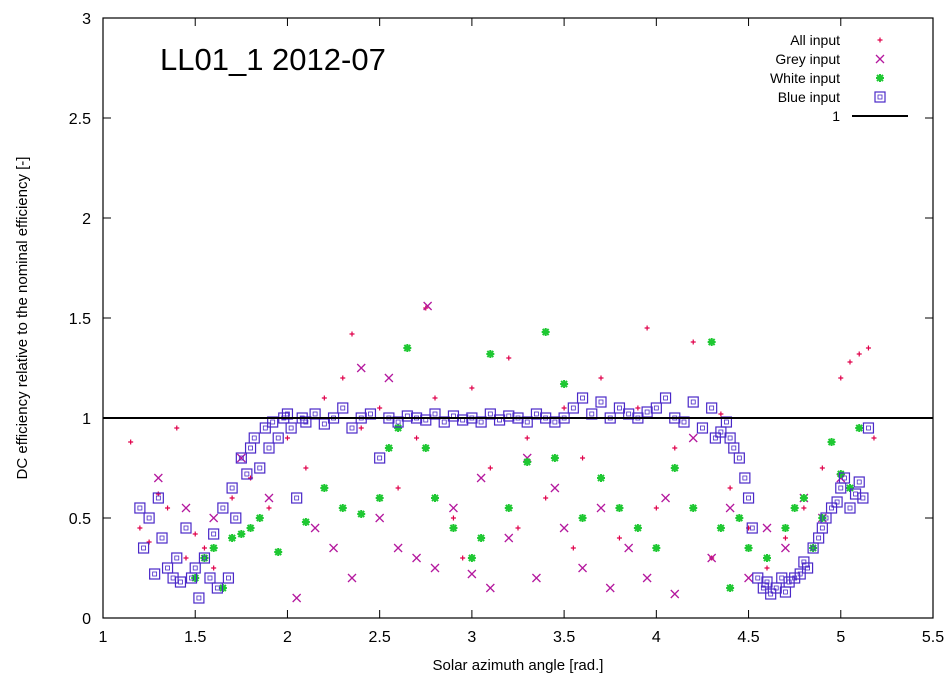 This screenshot has width=948, height=677. Describe the element at coordinates (518, 665) in the screenshot. I see `x-axis-label: Solar azimuth angle [rad.]` at that location.